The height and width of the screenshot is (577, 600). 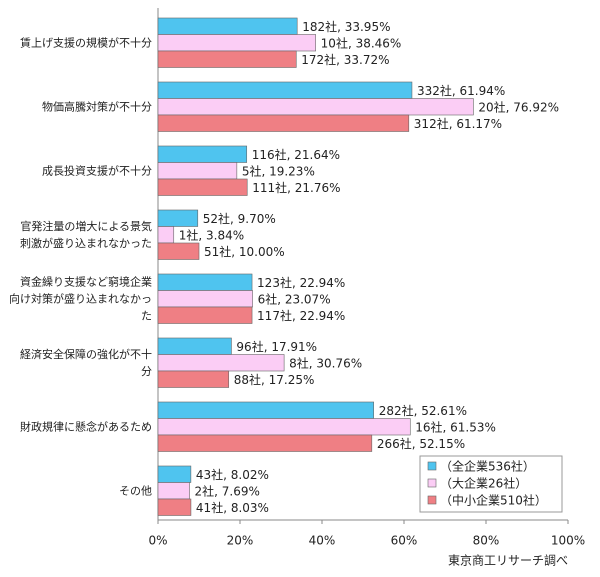 I want to click on value-label: 8社, 30.76%, so click(x=325, y=362).